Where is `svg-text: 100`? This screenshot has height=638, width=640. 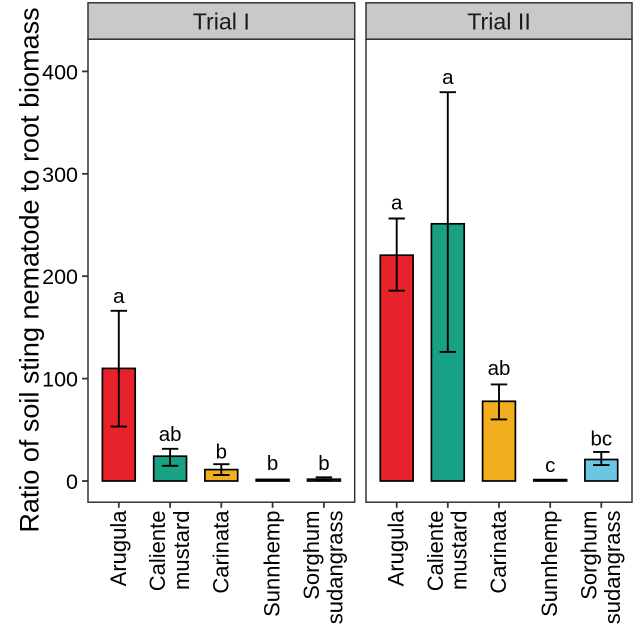
svg-text: 100 is located at coordinates (60, 380).